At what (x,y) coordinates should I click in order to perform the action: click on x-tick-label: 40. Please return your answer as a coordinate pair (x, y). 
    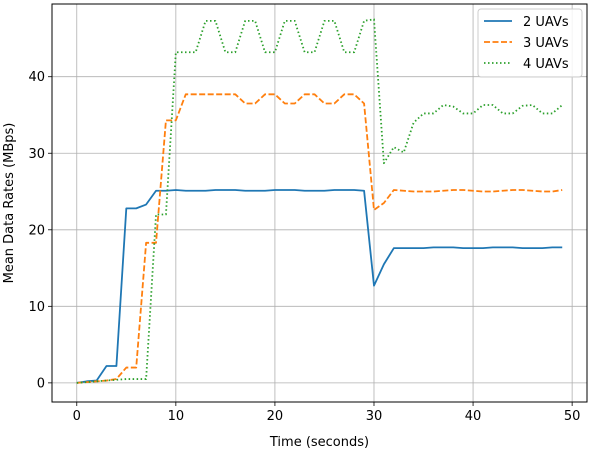
    Looking at the image, I should click on (473, 416).